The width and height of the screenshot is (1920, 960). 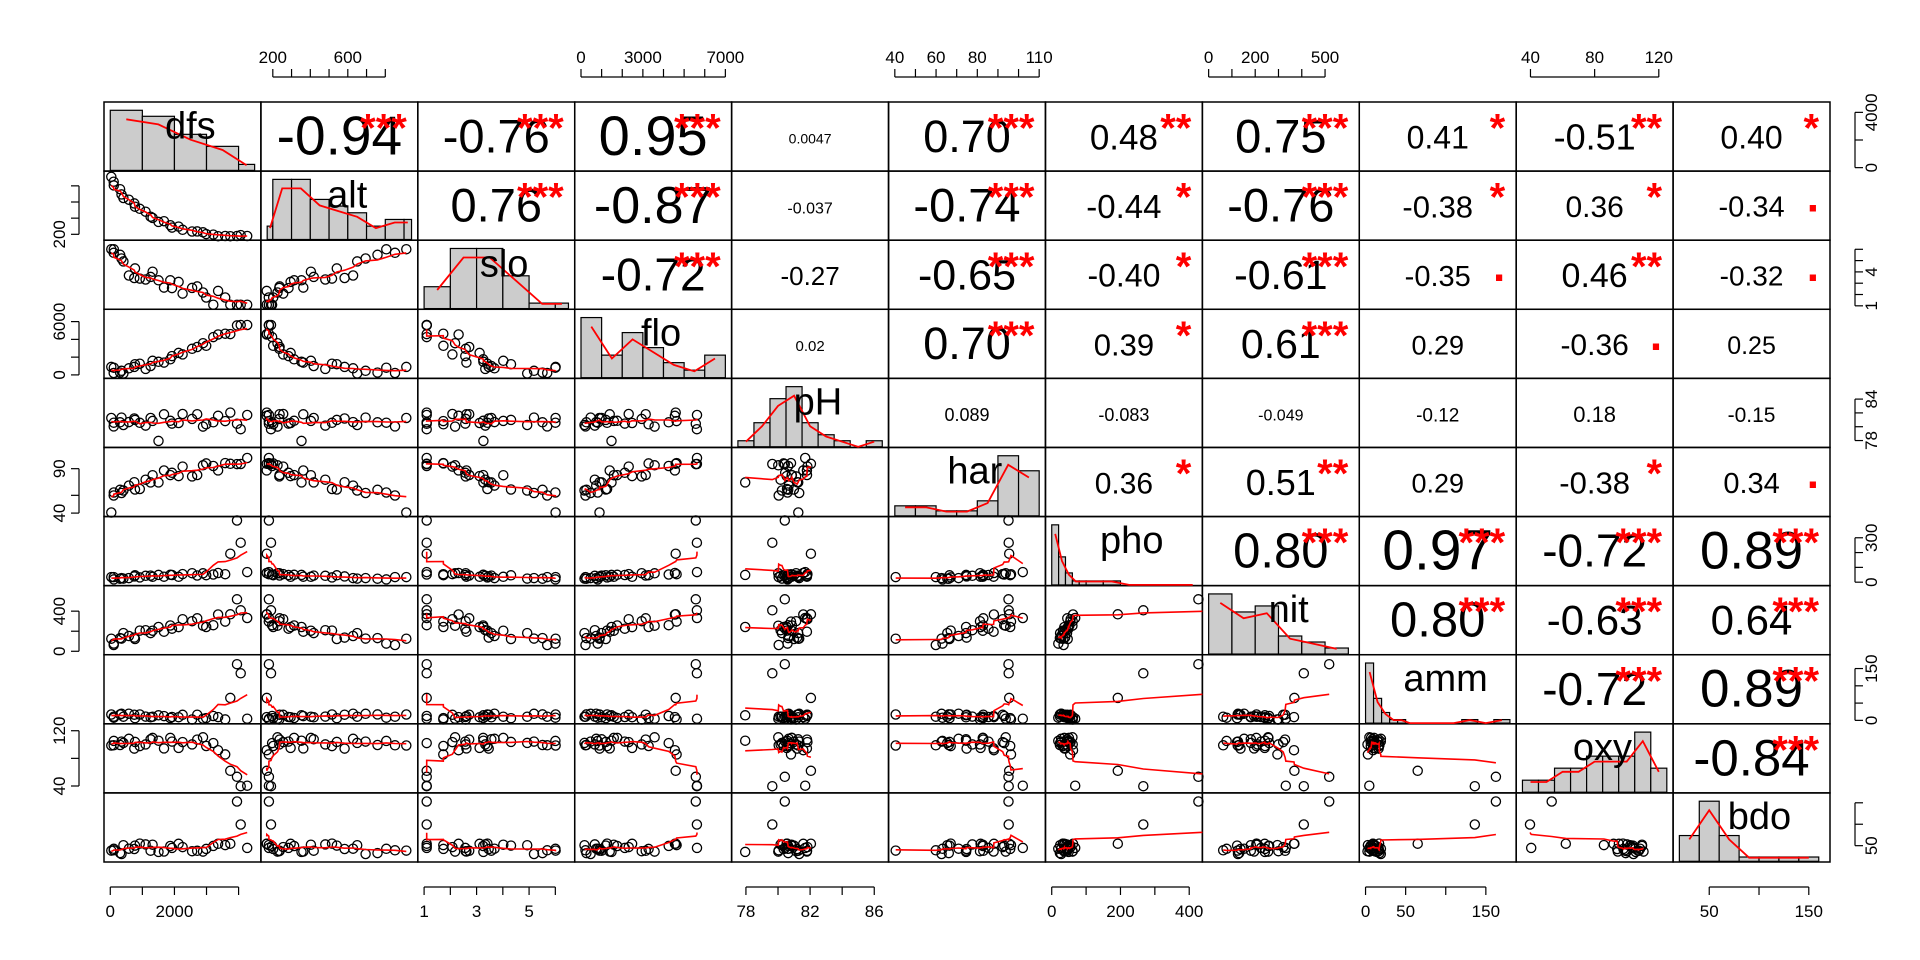 What do you see at coordinates (1795, 543) in the screenshot?
I see `significance-stars-pho-bdo: ***` at bounding box center [1795, 543].